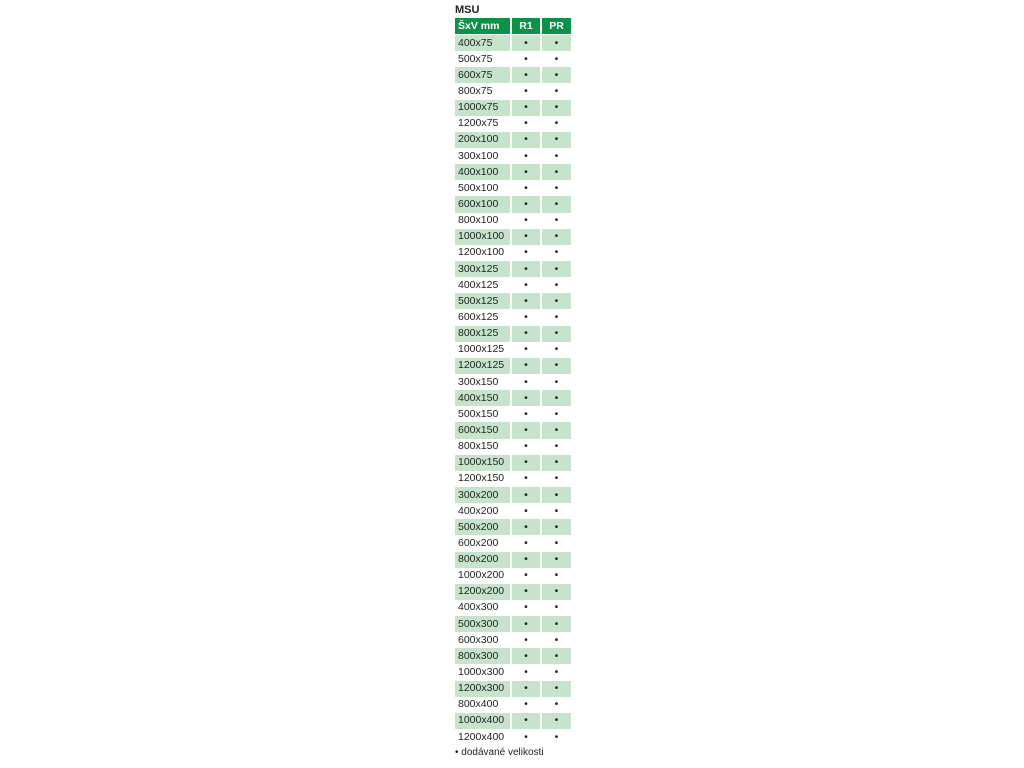  What do you see at coordinates (482, 107) in the screenshot?
I see `size-cell: 1000x75` at bounding box center [482, 107].